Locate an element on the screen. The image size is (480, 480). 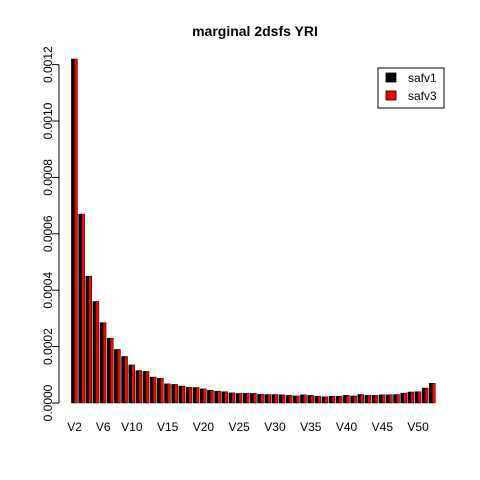
bar-safv1-V7 is located at coordinates (108, 370).